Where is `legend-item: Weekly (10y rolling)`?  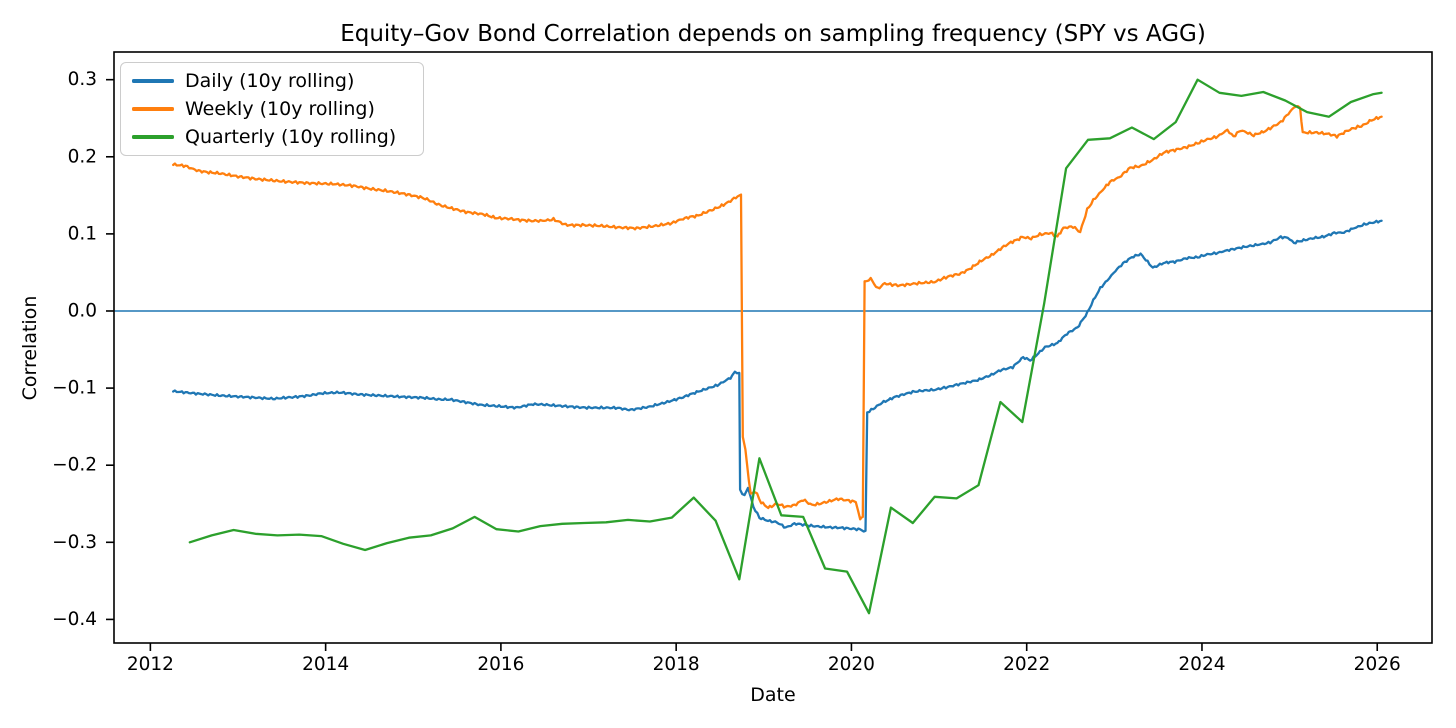 legend-item: Weekly (10y rolling) is located at coordinates (272, 109).